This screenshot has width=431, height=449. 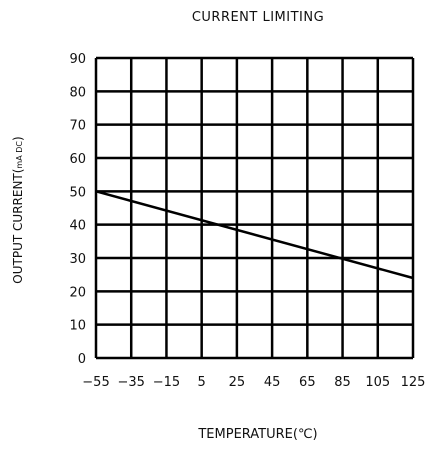 What do you see at coordinates (257, 434) in the screenshot?
I see `x-axis-label: TEMPERATURE(℃)` at bounding box center [257, 434].